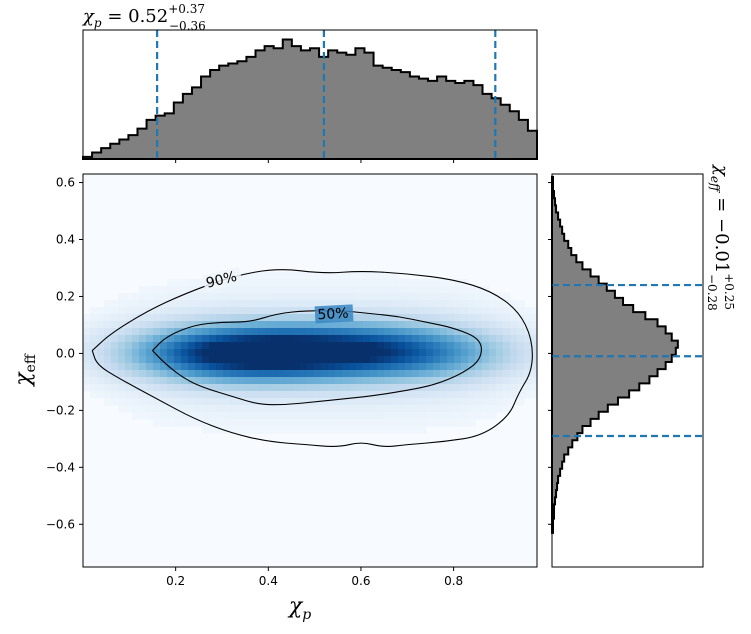 The image size is (751, 634). Describe the element at coordinates (60, 410) in the screenshot. I see `y-tick-label: −0.2` at that location.